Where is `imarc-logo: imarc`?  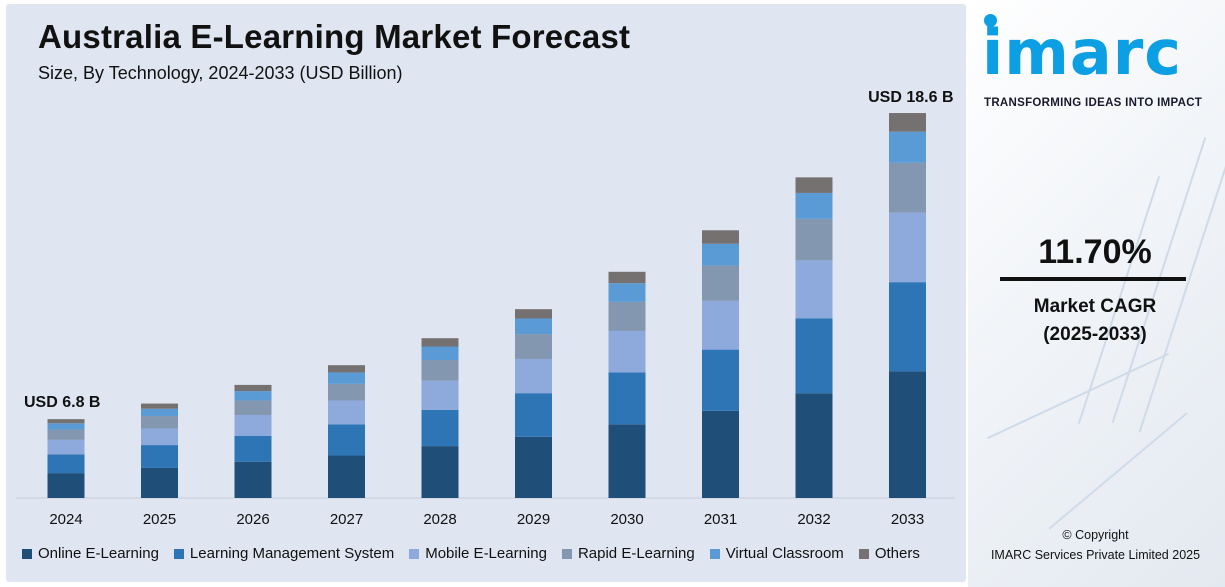 imarc-logo: imarc is located at coordinates (1082, 52).